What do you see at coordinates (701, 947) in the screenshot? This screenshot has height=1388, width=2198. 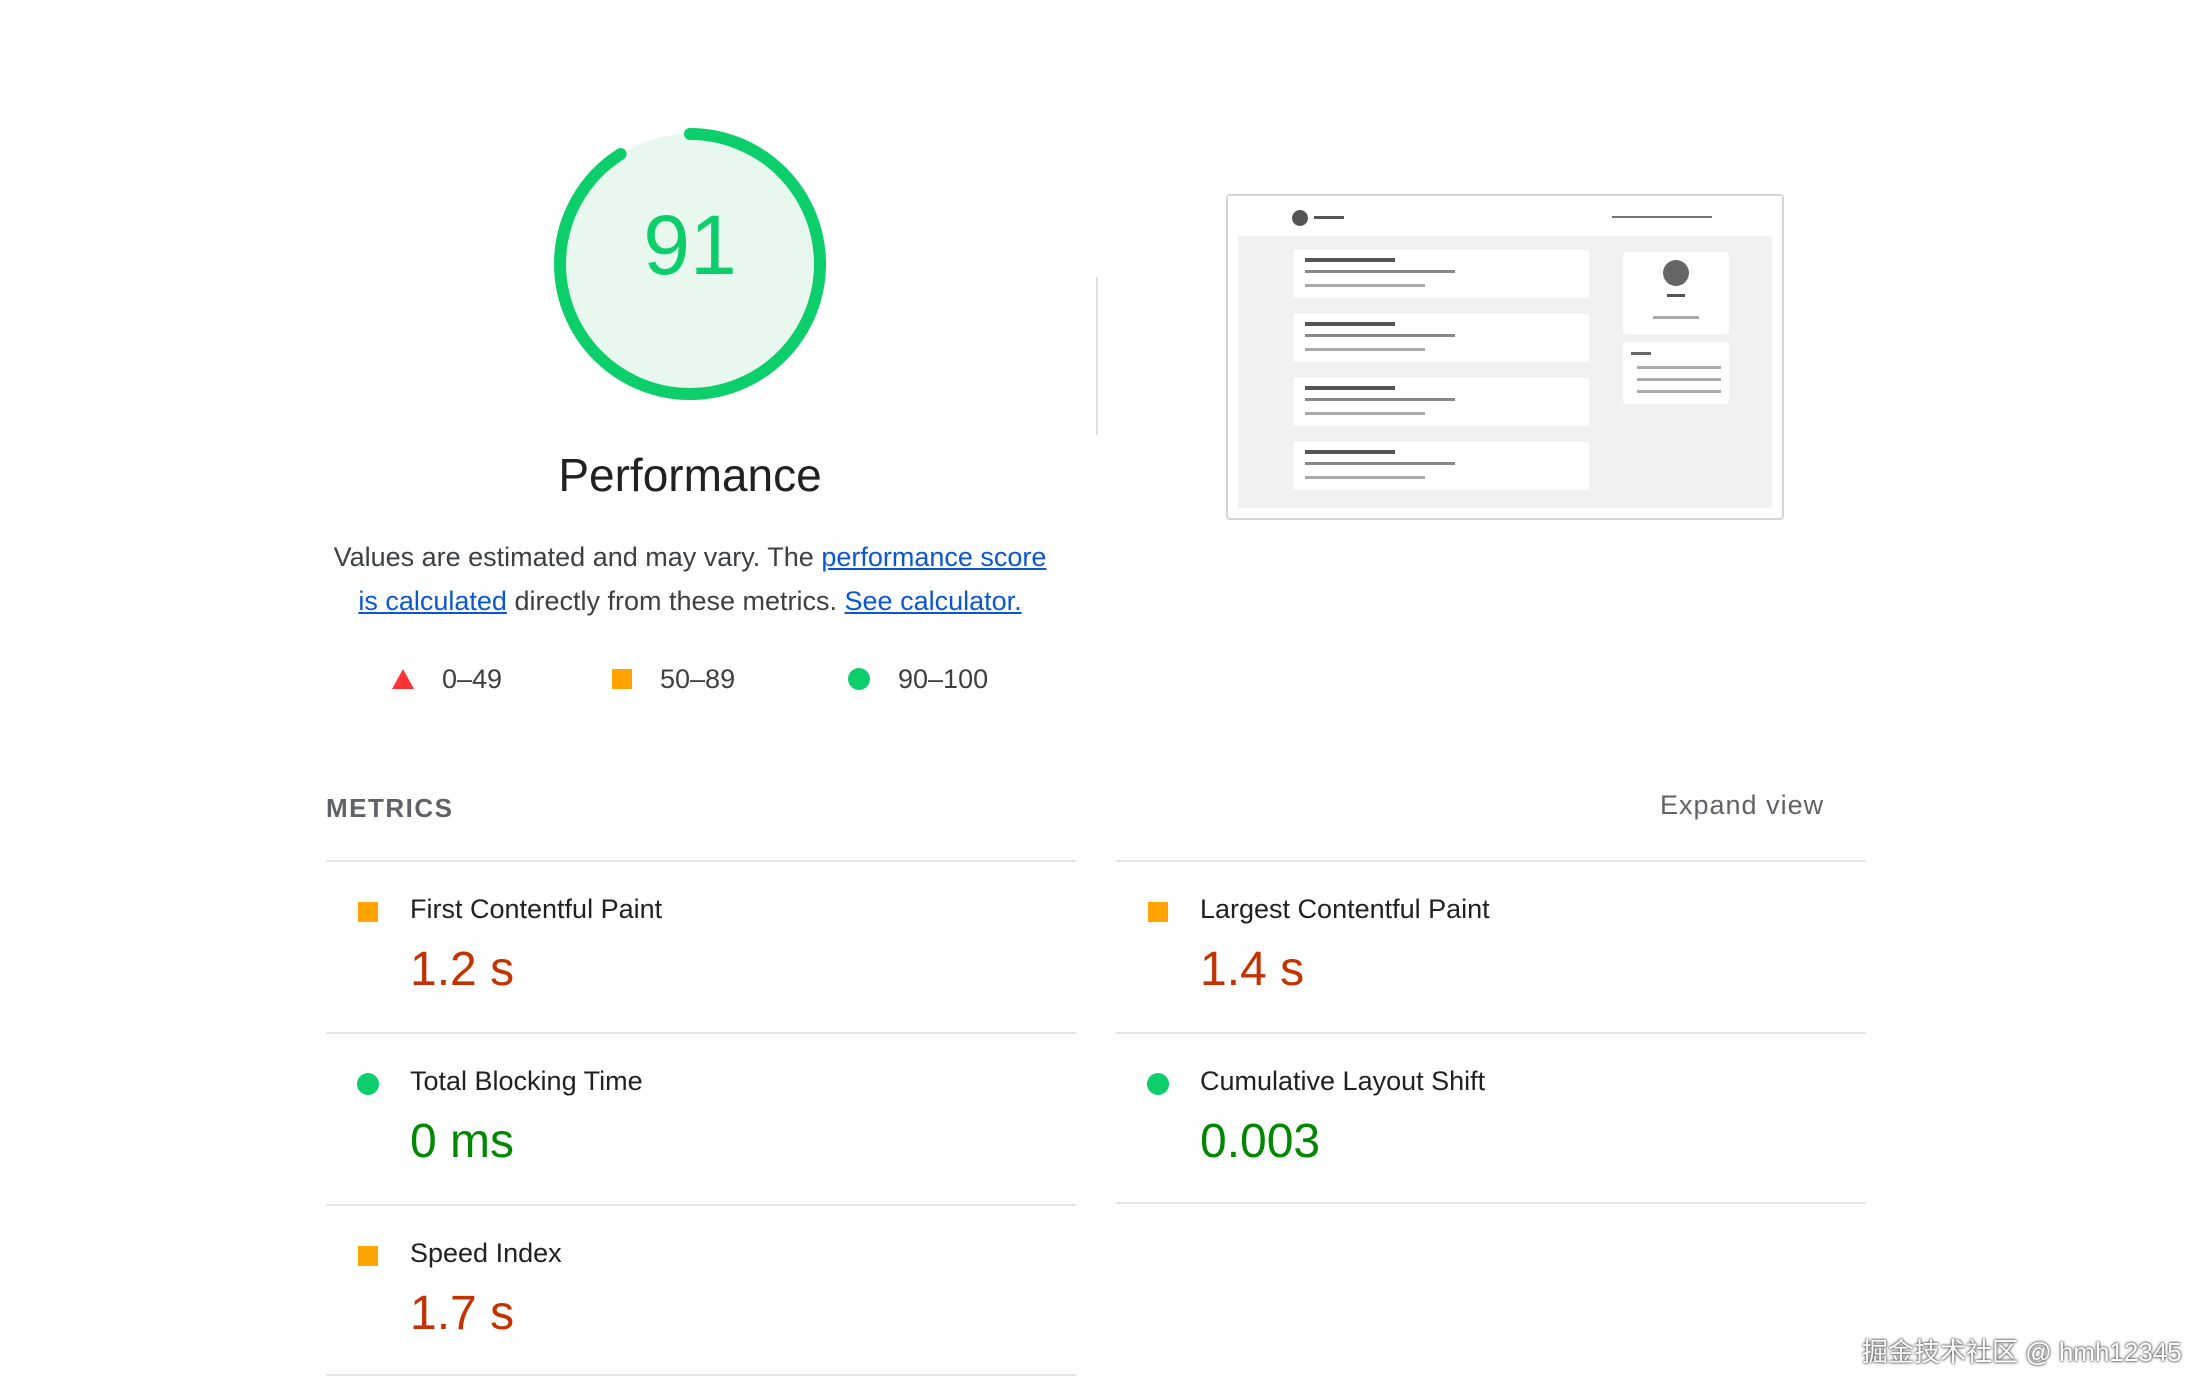 I see `metric-first-contentful-paint: First Contentful Paint 1.2 s` at bounding box center [701, 947].